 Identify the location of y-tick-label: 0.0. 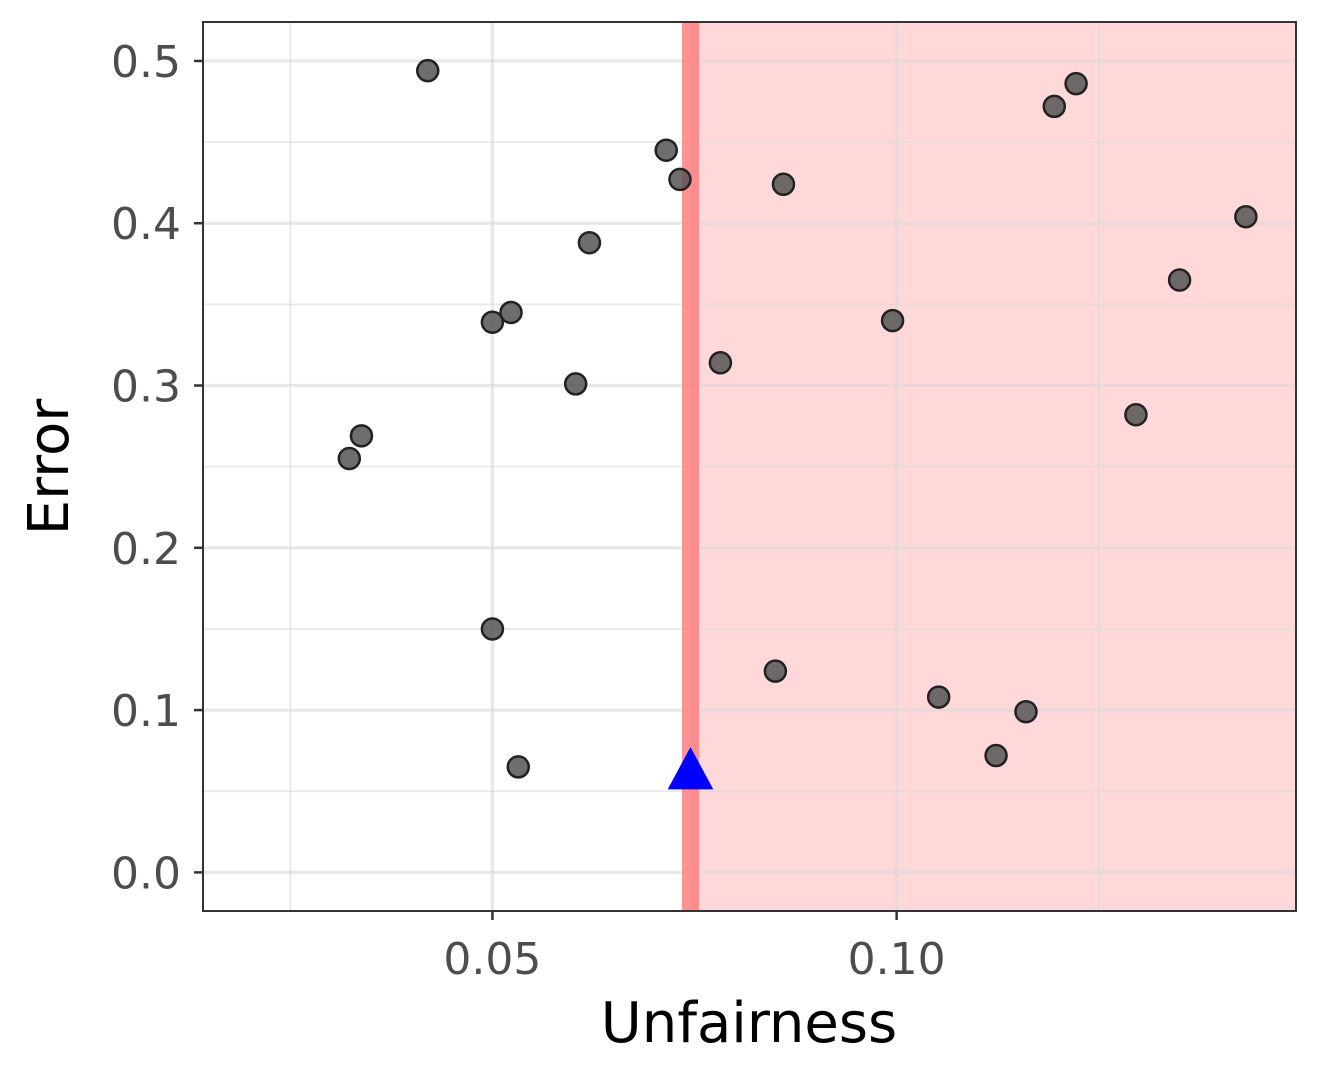
(146, 873).